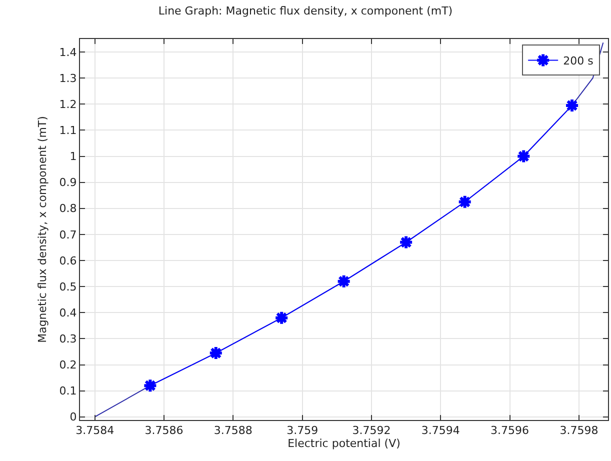 This screenshot has width=611, height=461. Describe the element at coordinates (344, 443) in the screenshot. I see `x-axis-title: Electric potential (V)` at that location.